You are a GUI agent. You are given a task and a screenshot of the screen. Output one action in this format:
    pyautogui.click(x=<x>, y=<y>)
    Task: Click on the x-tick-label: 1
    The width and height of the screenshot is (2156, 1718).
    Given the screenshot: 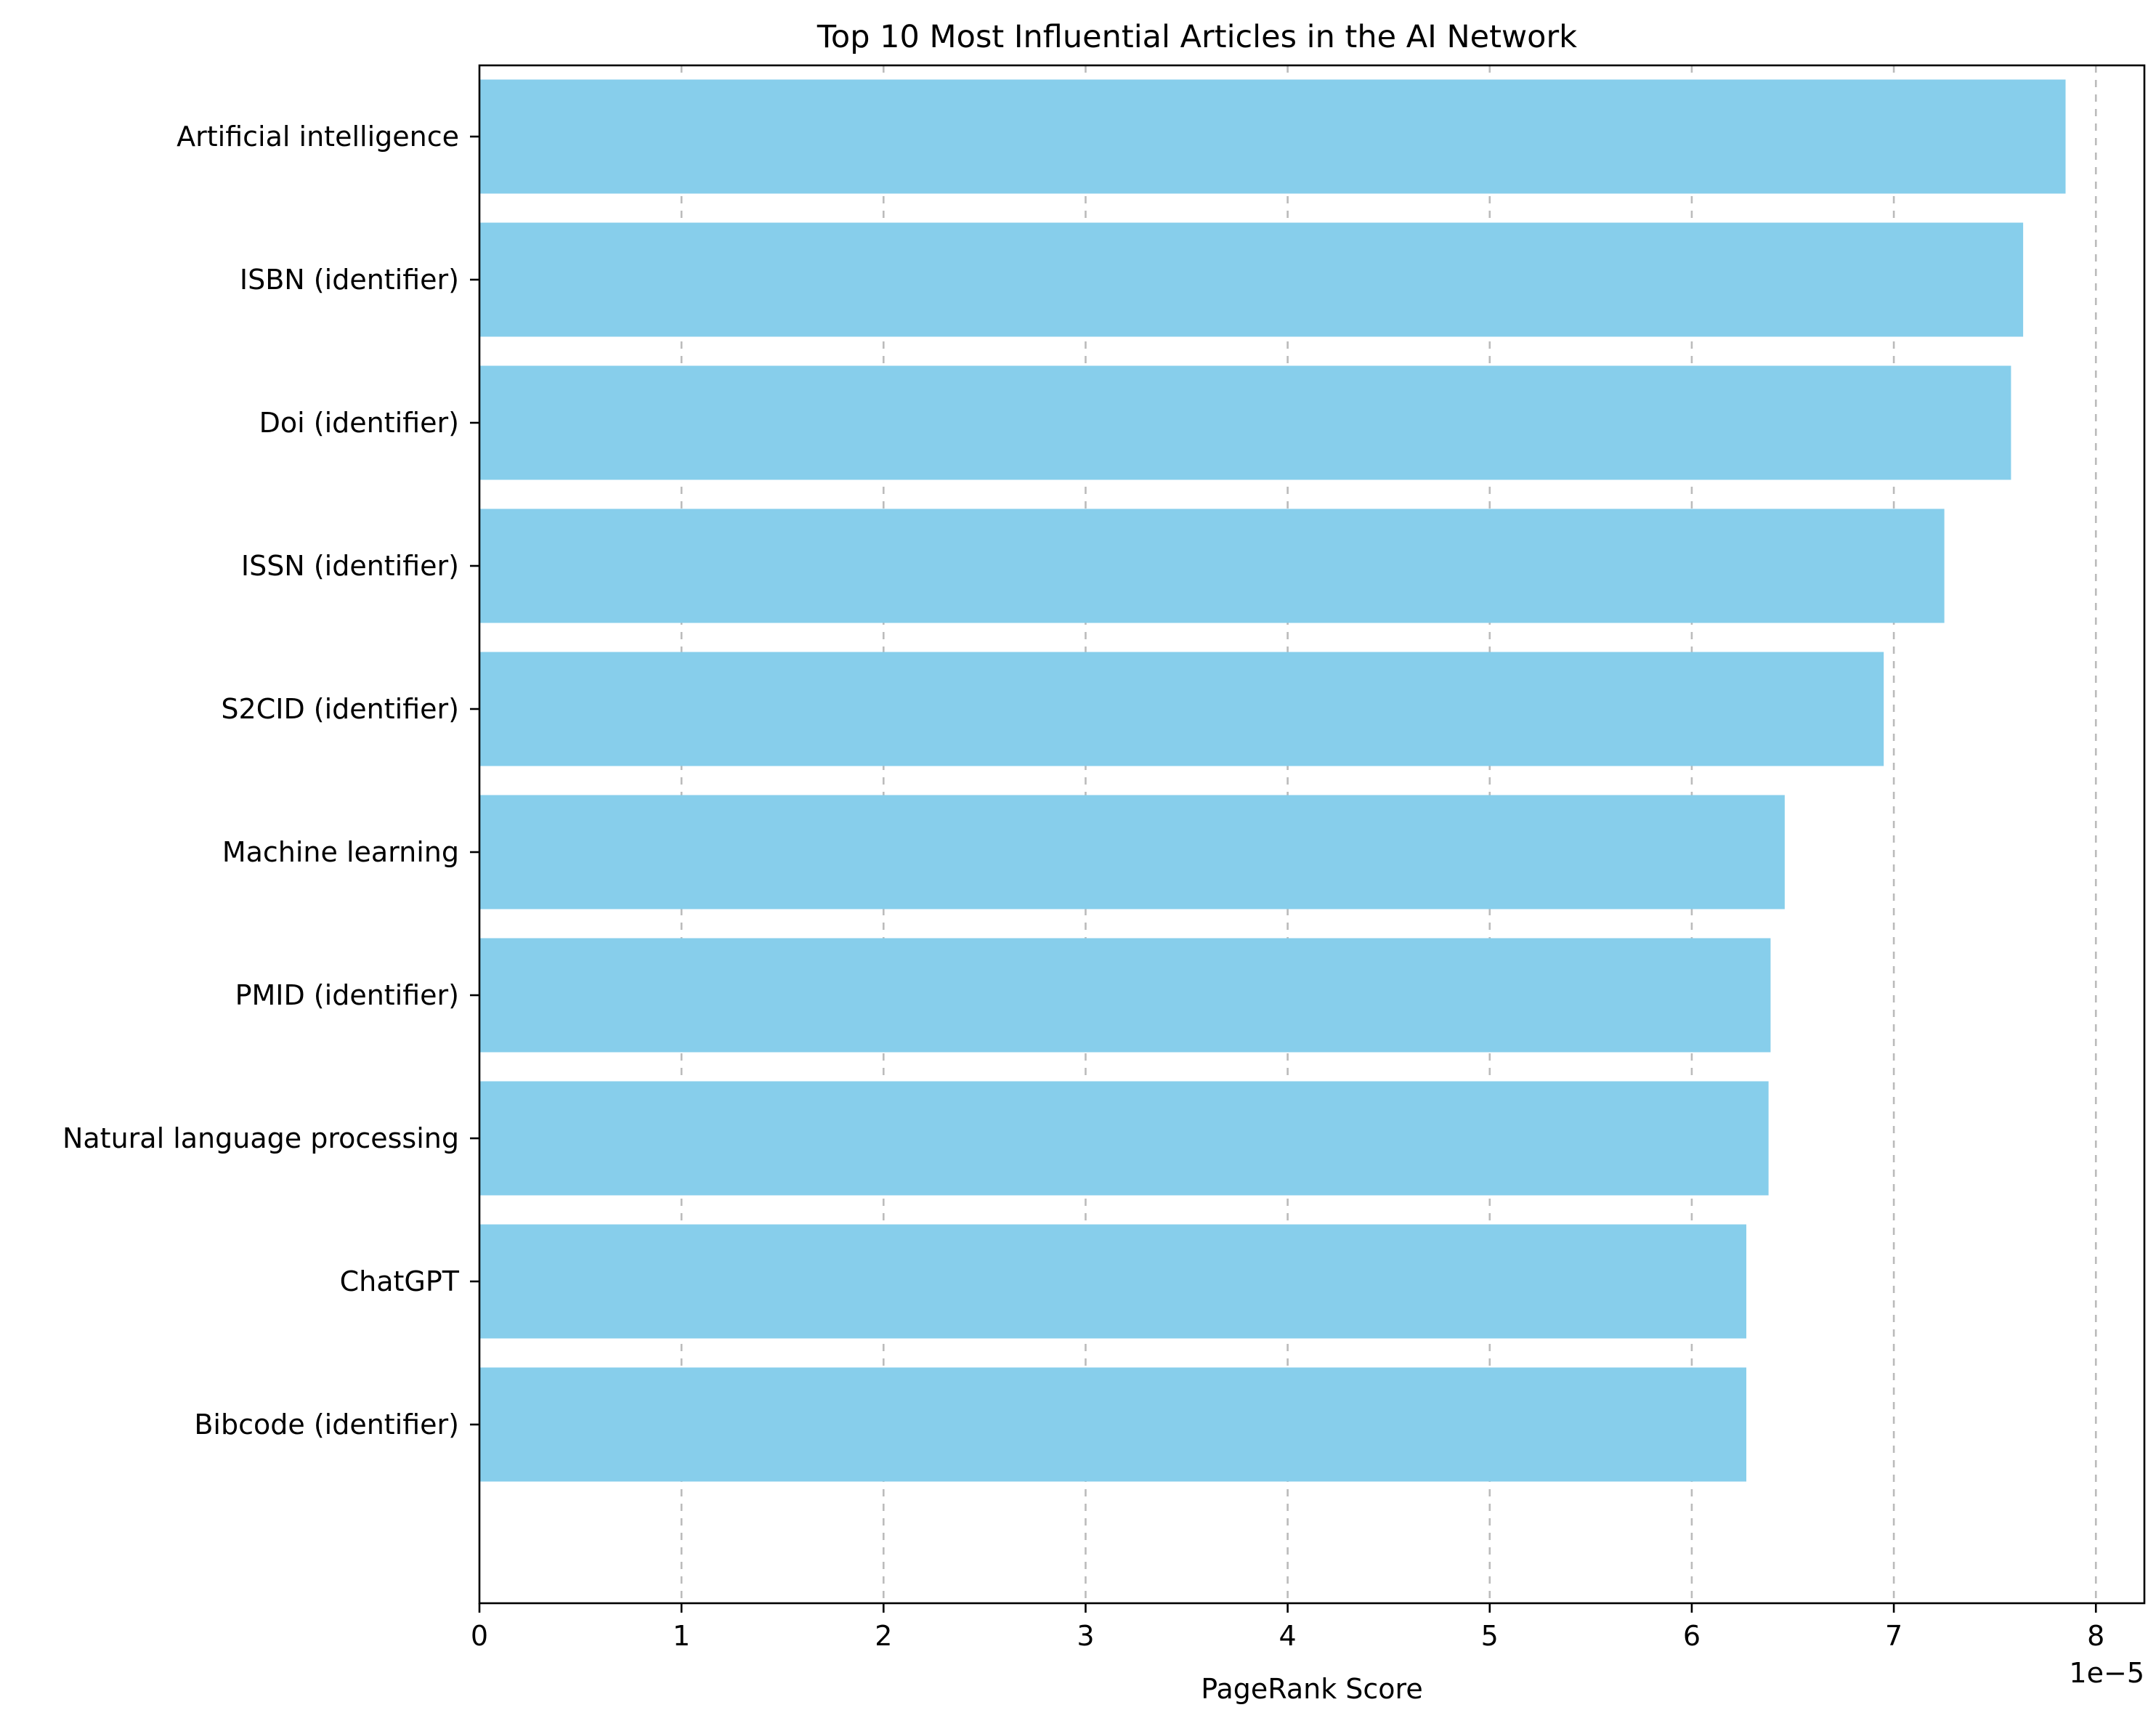 What is the action you would take?
    pyautogui.click(x=681, y=1636)
    